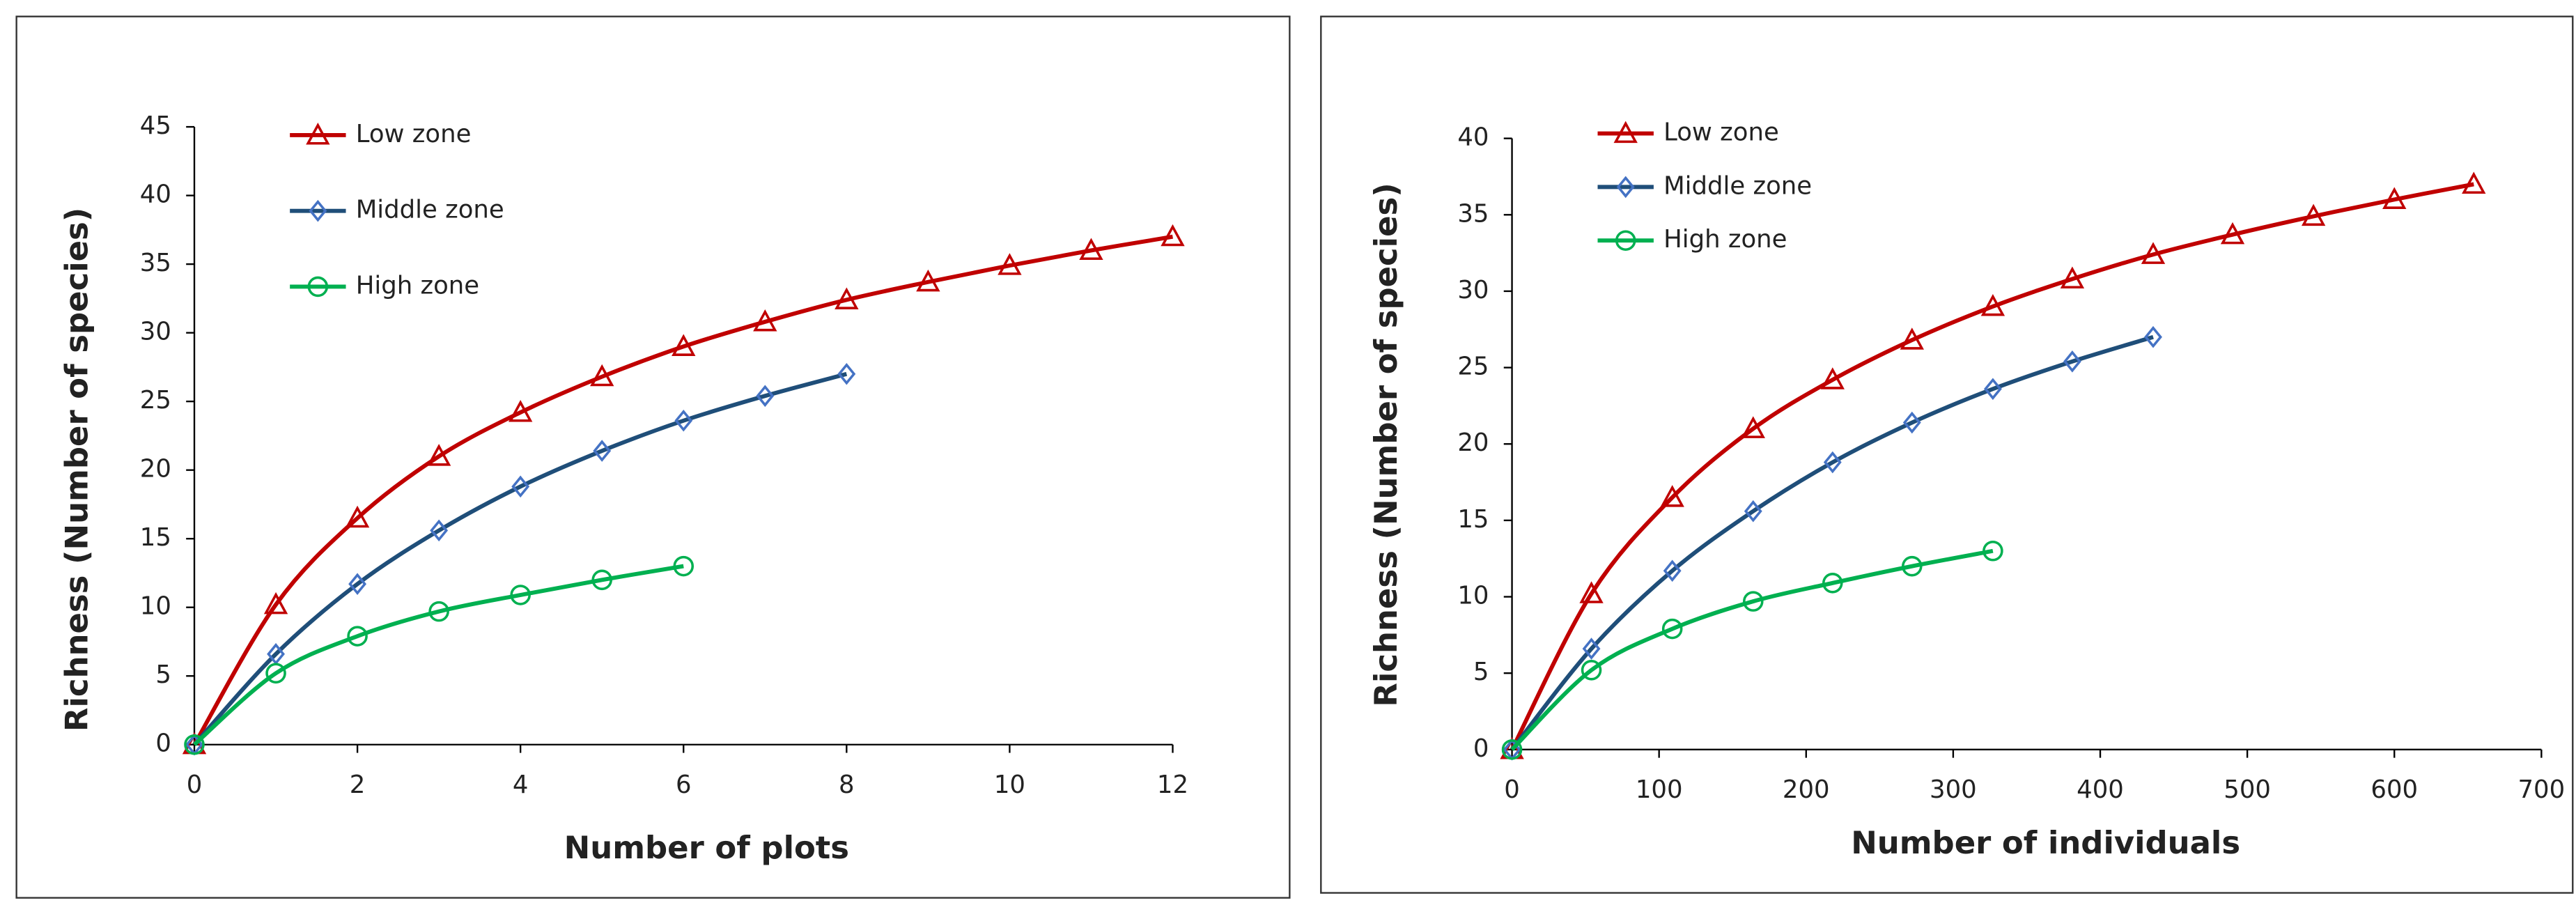 The image size is (2576, 912). What do you see at coordinates (1806, 789) in the screenshot?
I see `x-tick-label: 200` at bounding box center [1806, 789].